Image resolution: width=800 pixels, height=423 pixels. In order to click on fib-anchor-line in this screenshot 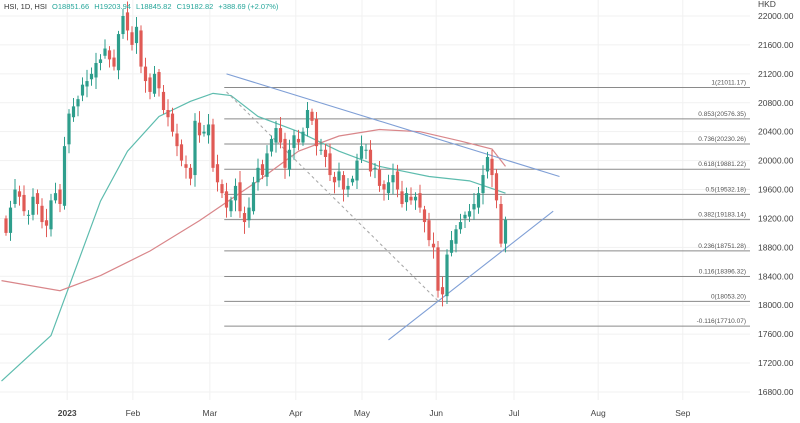, I will do `click(332, 196)`.